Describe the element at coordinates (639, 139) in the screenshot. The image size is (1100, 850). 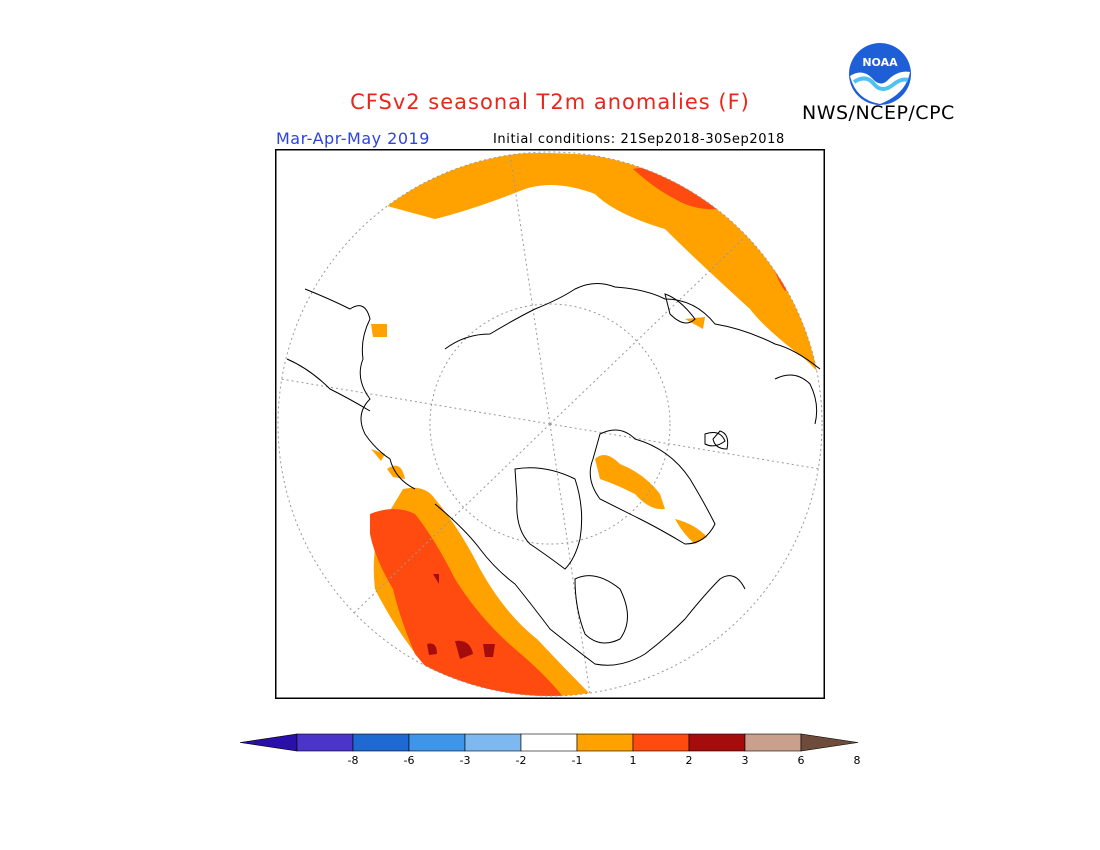
I see `initial-conditions-label: Initial conditions: 21Sep2018-30Sep2018` at that location.